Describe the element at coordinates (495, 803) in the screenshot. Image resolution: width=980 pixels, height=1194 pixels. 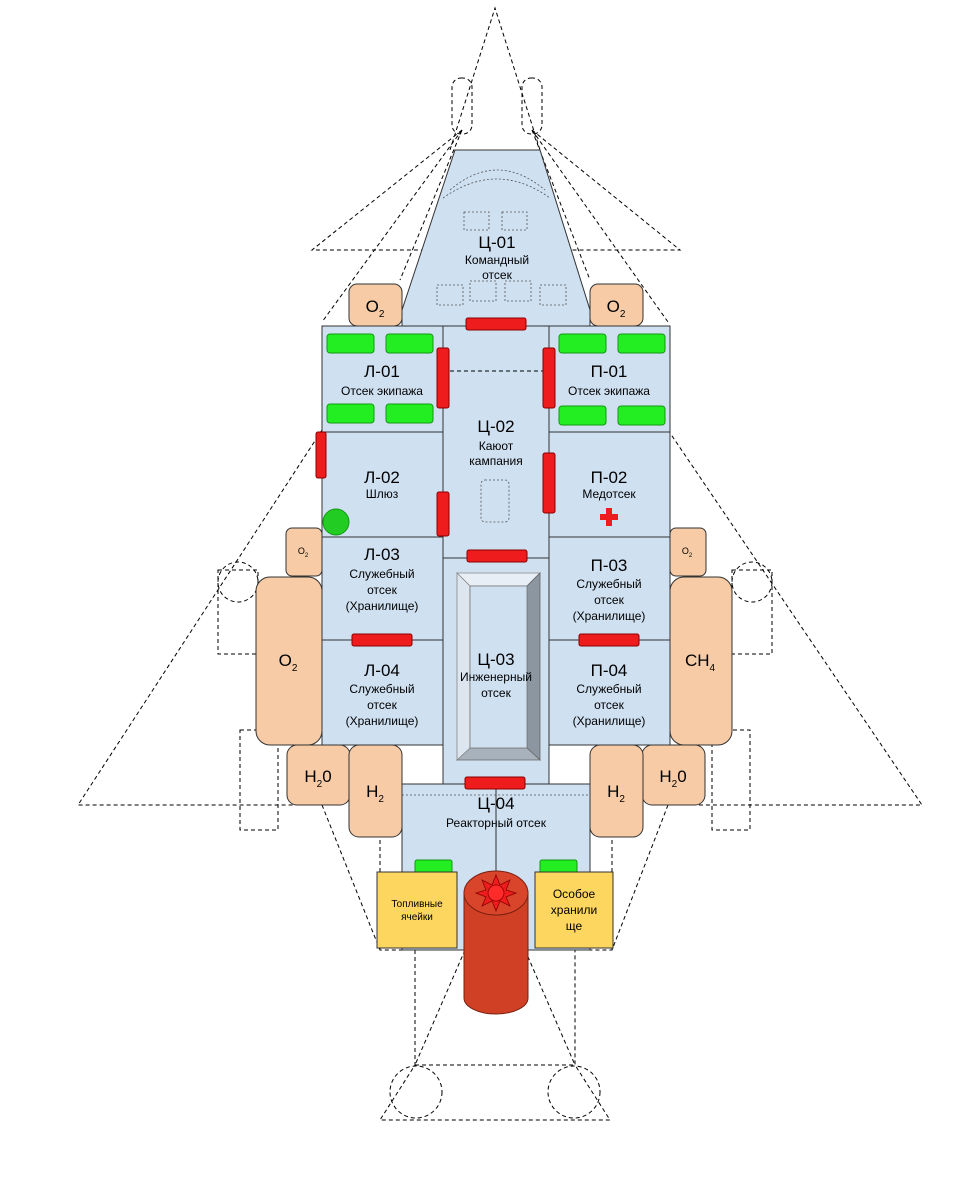
I see `room-code: Ц-04` at that location.